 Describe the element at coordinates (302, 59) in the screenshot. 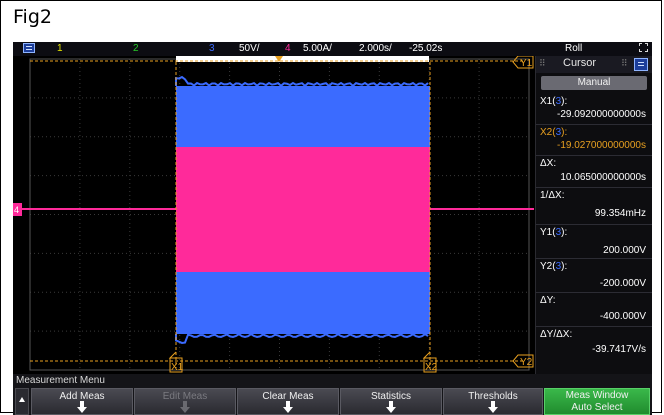

I see `run-indicator-bar` at that location.